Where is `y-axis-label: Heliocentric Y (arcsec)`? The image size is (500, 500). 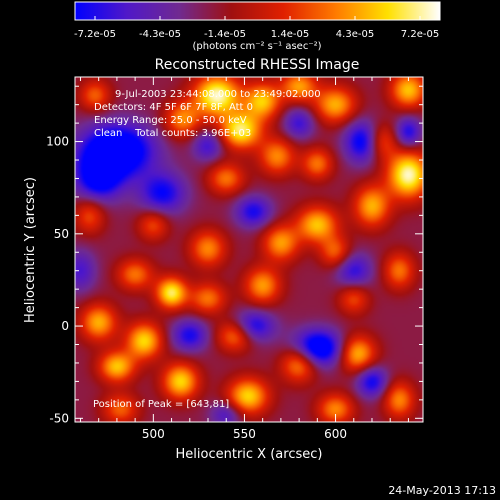
y-axis-label: Heliocentric Y (arcsec) is located at coordinates (30, 250).